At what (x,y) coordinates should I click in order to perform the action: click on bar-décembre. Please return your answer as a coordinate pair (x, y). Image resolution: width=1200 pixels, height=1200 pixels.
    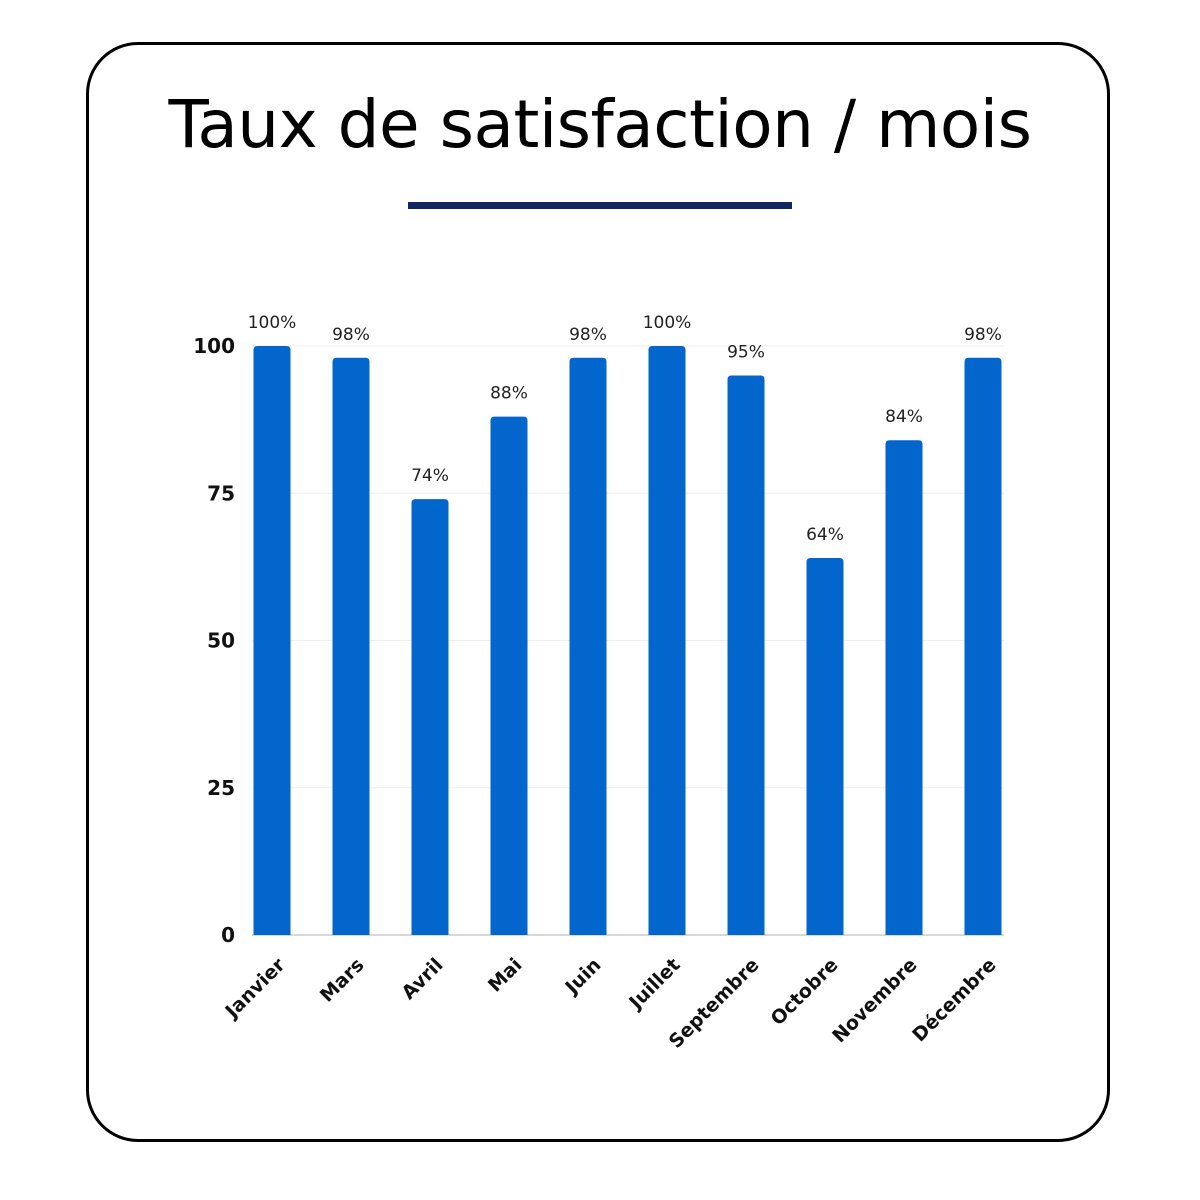
    Looking at the image, I should click on (983, 646).